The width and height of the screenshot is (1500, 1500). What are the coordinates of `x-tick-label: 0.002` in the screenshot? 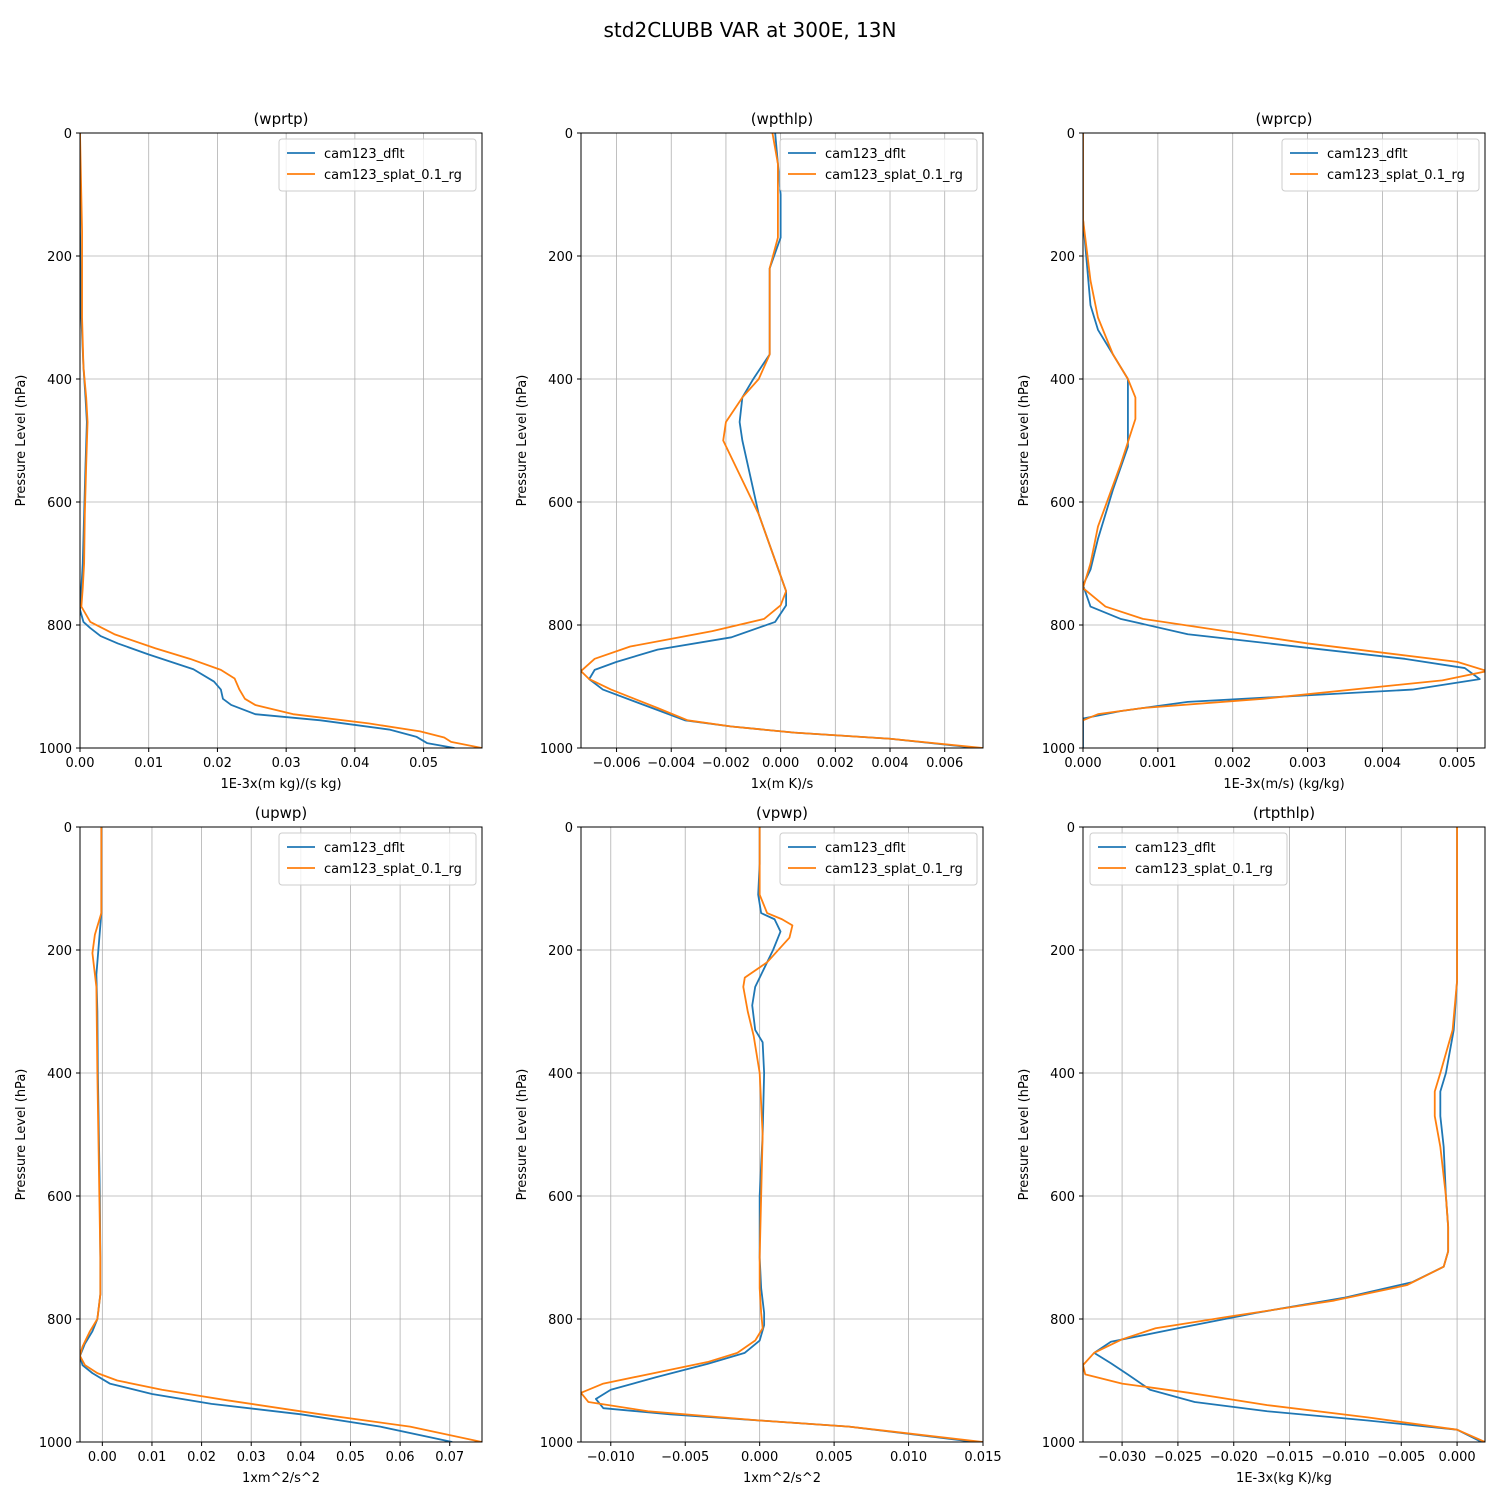 It's located at (1232, 763).